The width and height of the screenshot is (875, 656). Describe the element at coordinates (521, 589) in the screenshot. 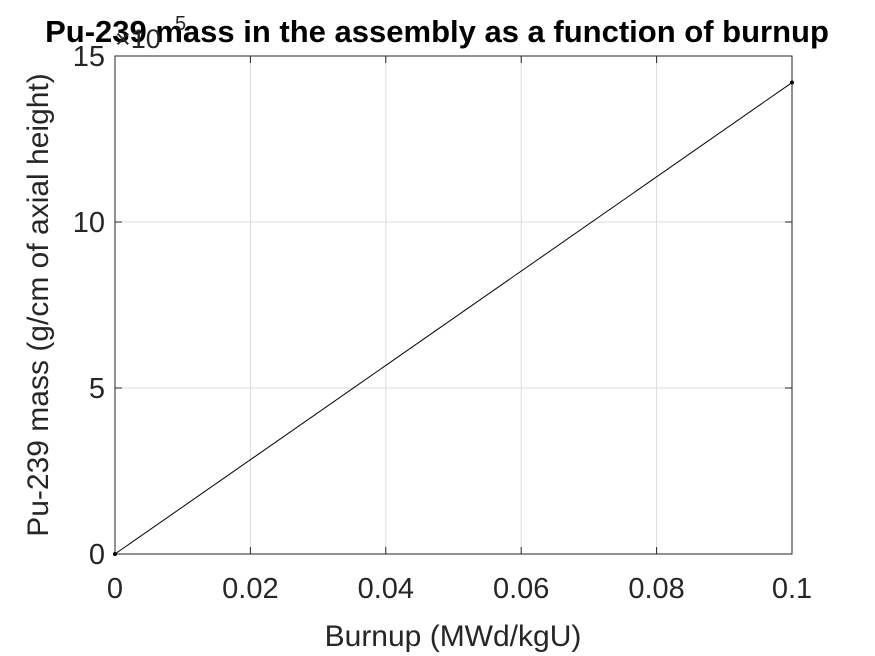

I see `x-tick-label: 0.06` at that location.